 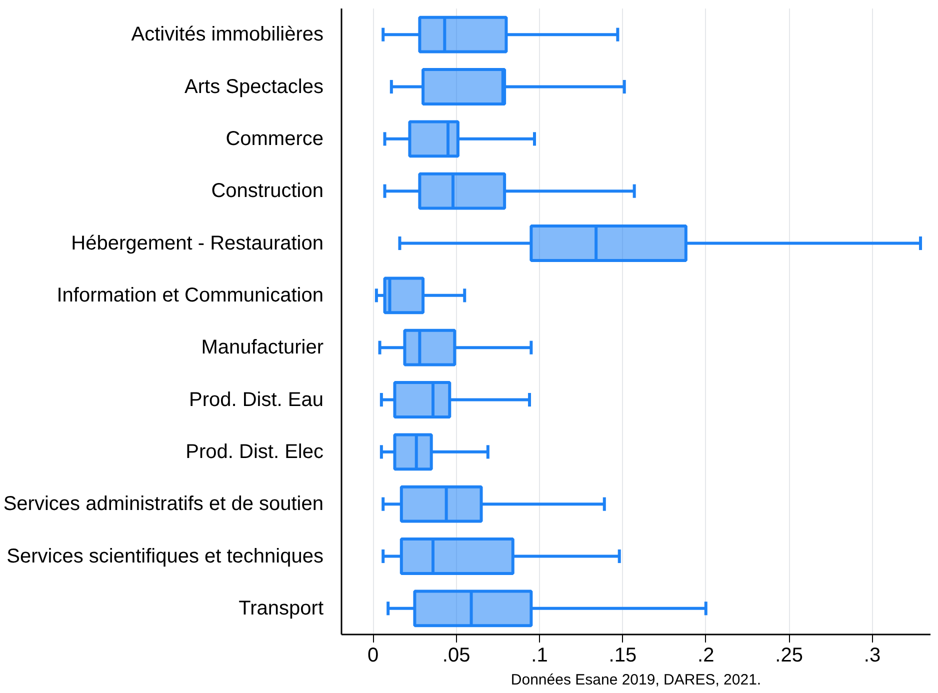 I want to click on y-tick-label: Activités immobilières, so click(x=227, y=35).